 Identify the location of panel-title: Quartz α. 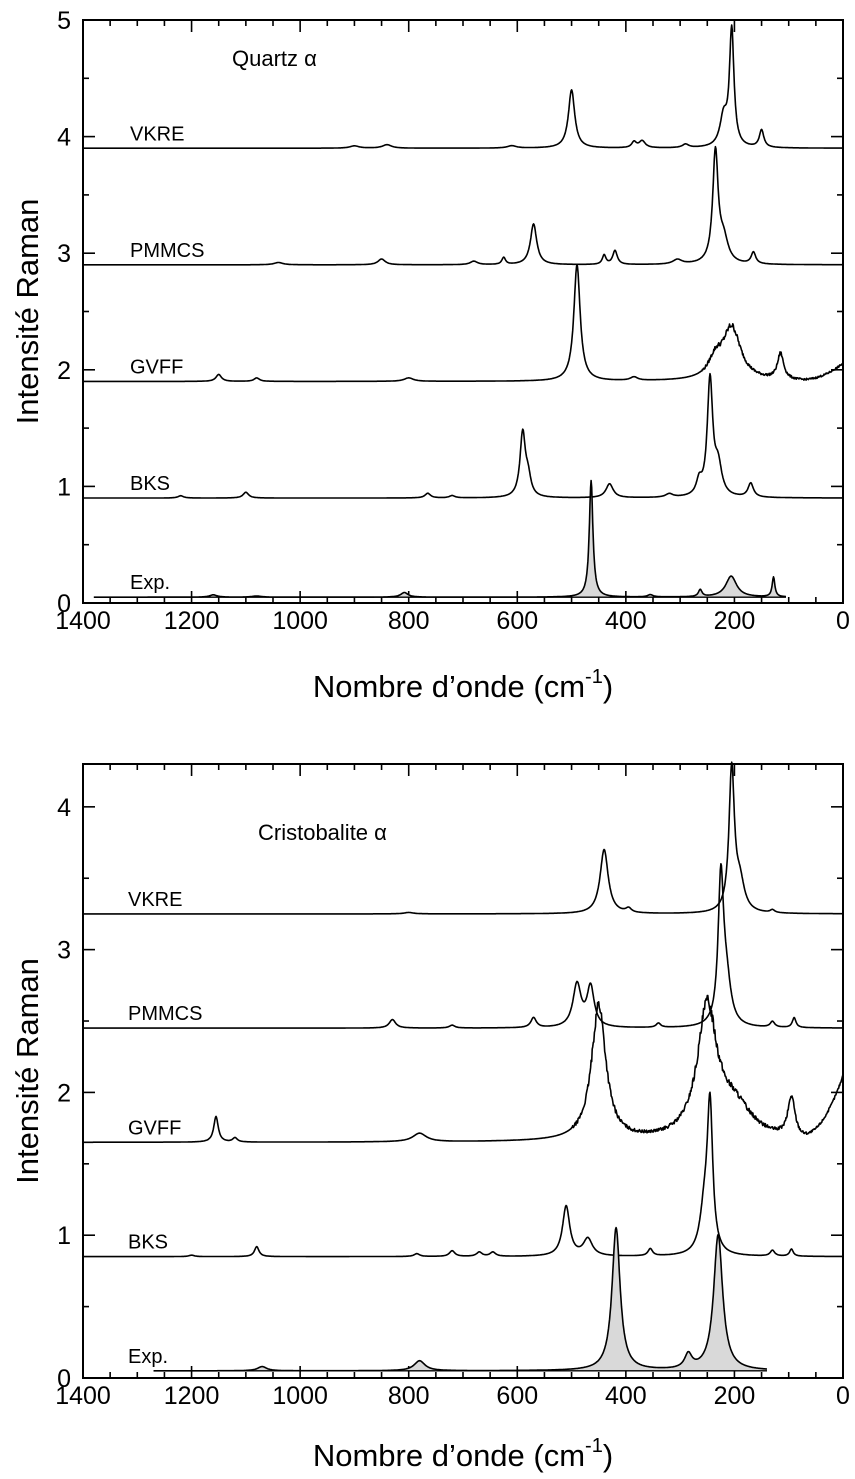
(274, 58).